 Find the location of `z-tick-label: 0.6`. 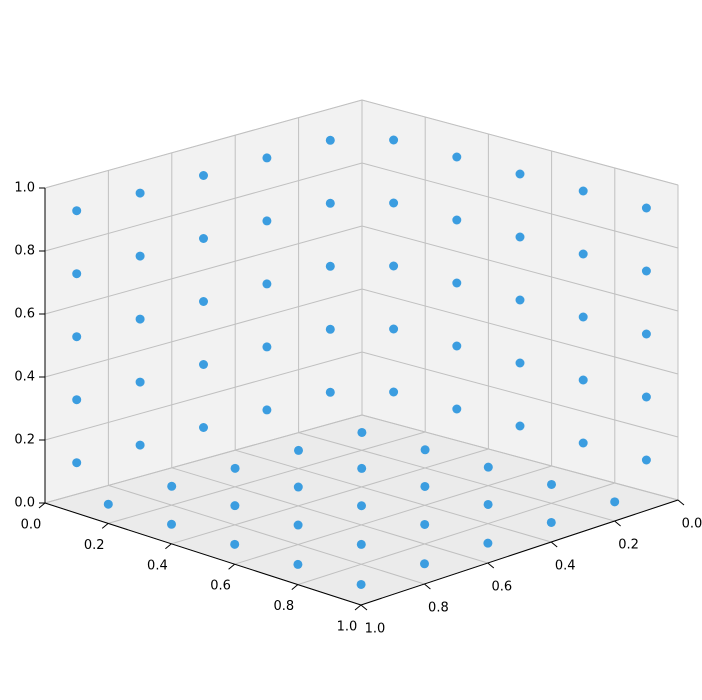

z-tick-label: 0.6 is located at coordinates (24, 314).